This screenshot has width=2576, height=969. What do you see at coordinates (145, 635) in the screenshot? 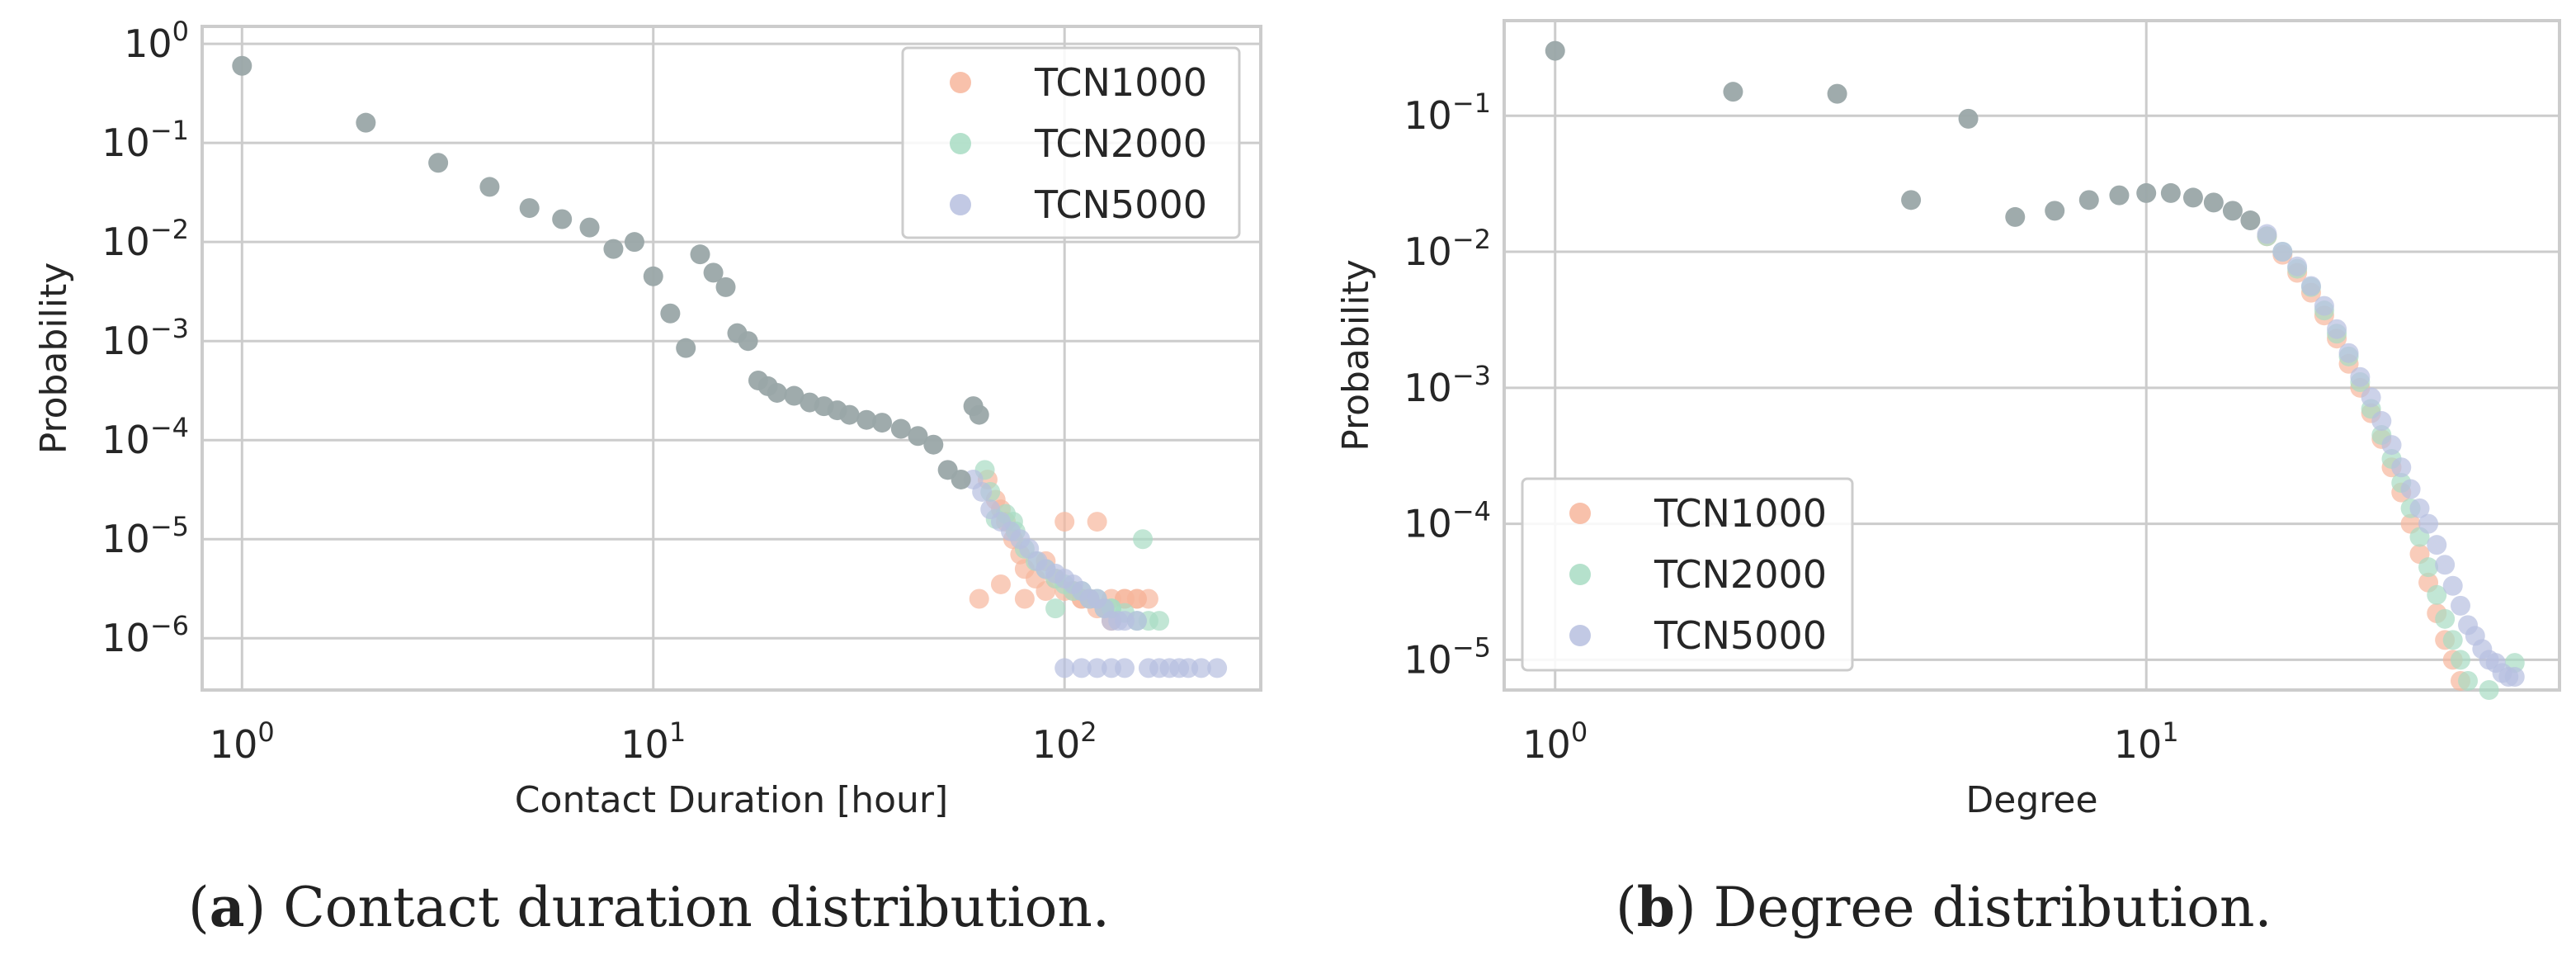
I see `y-tick-label: 10⁻⁶` at bounding box center [145, 635].